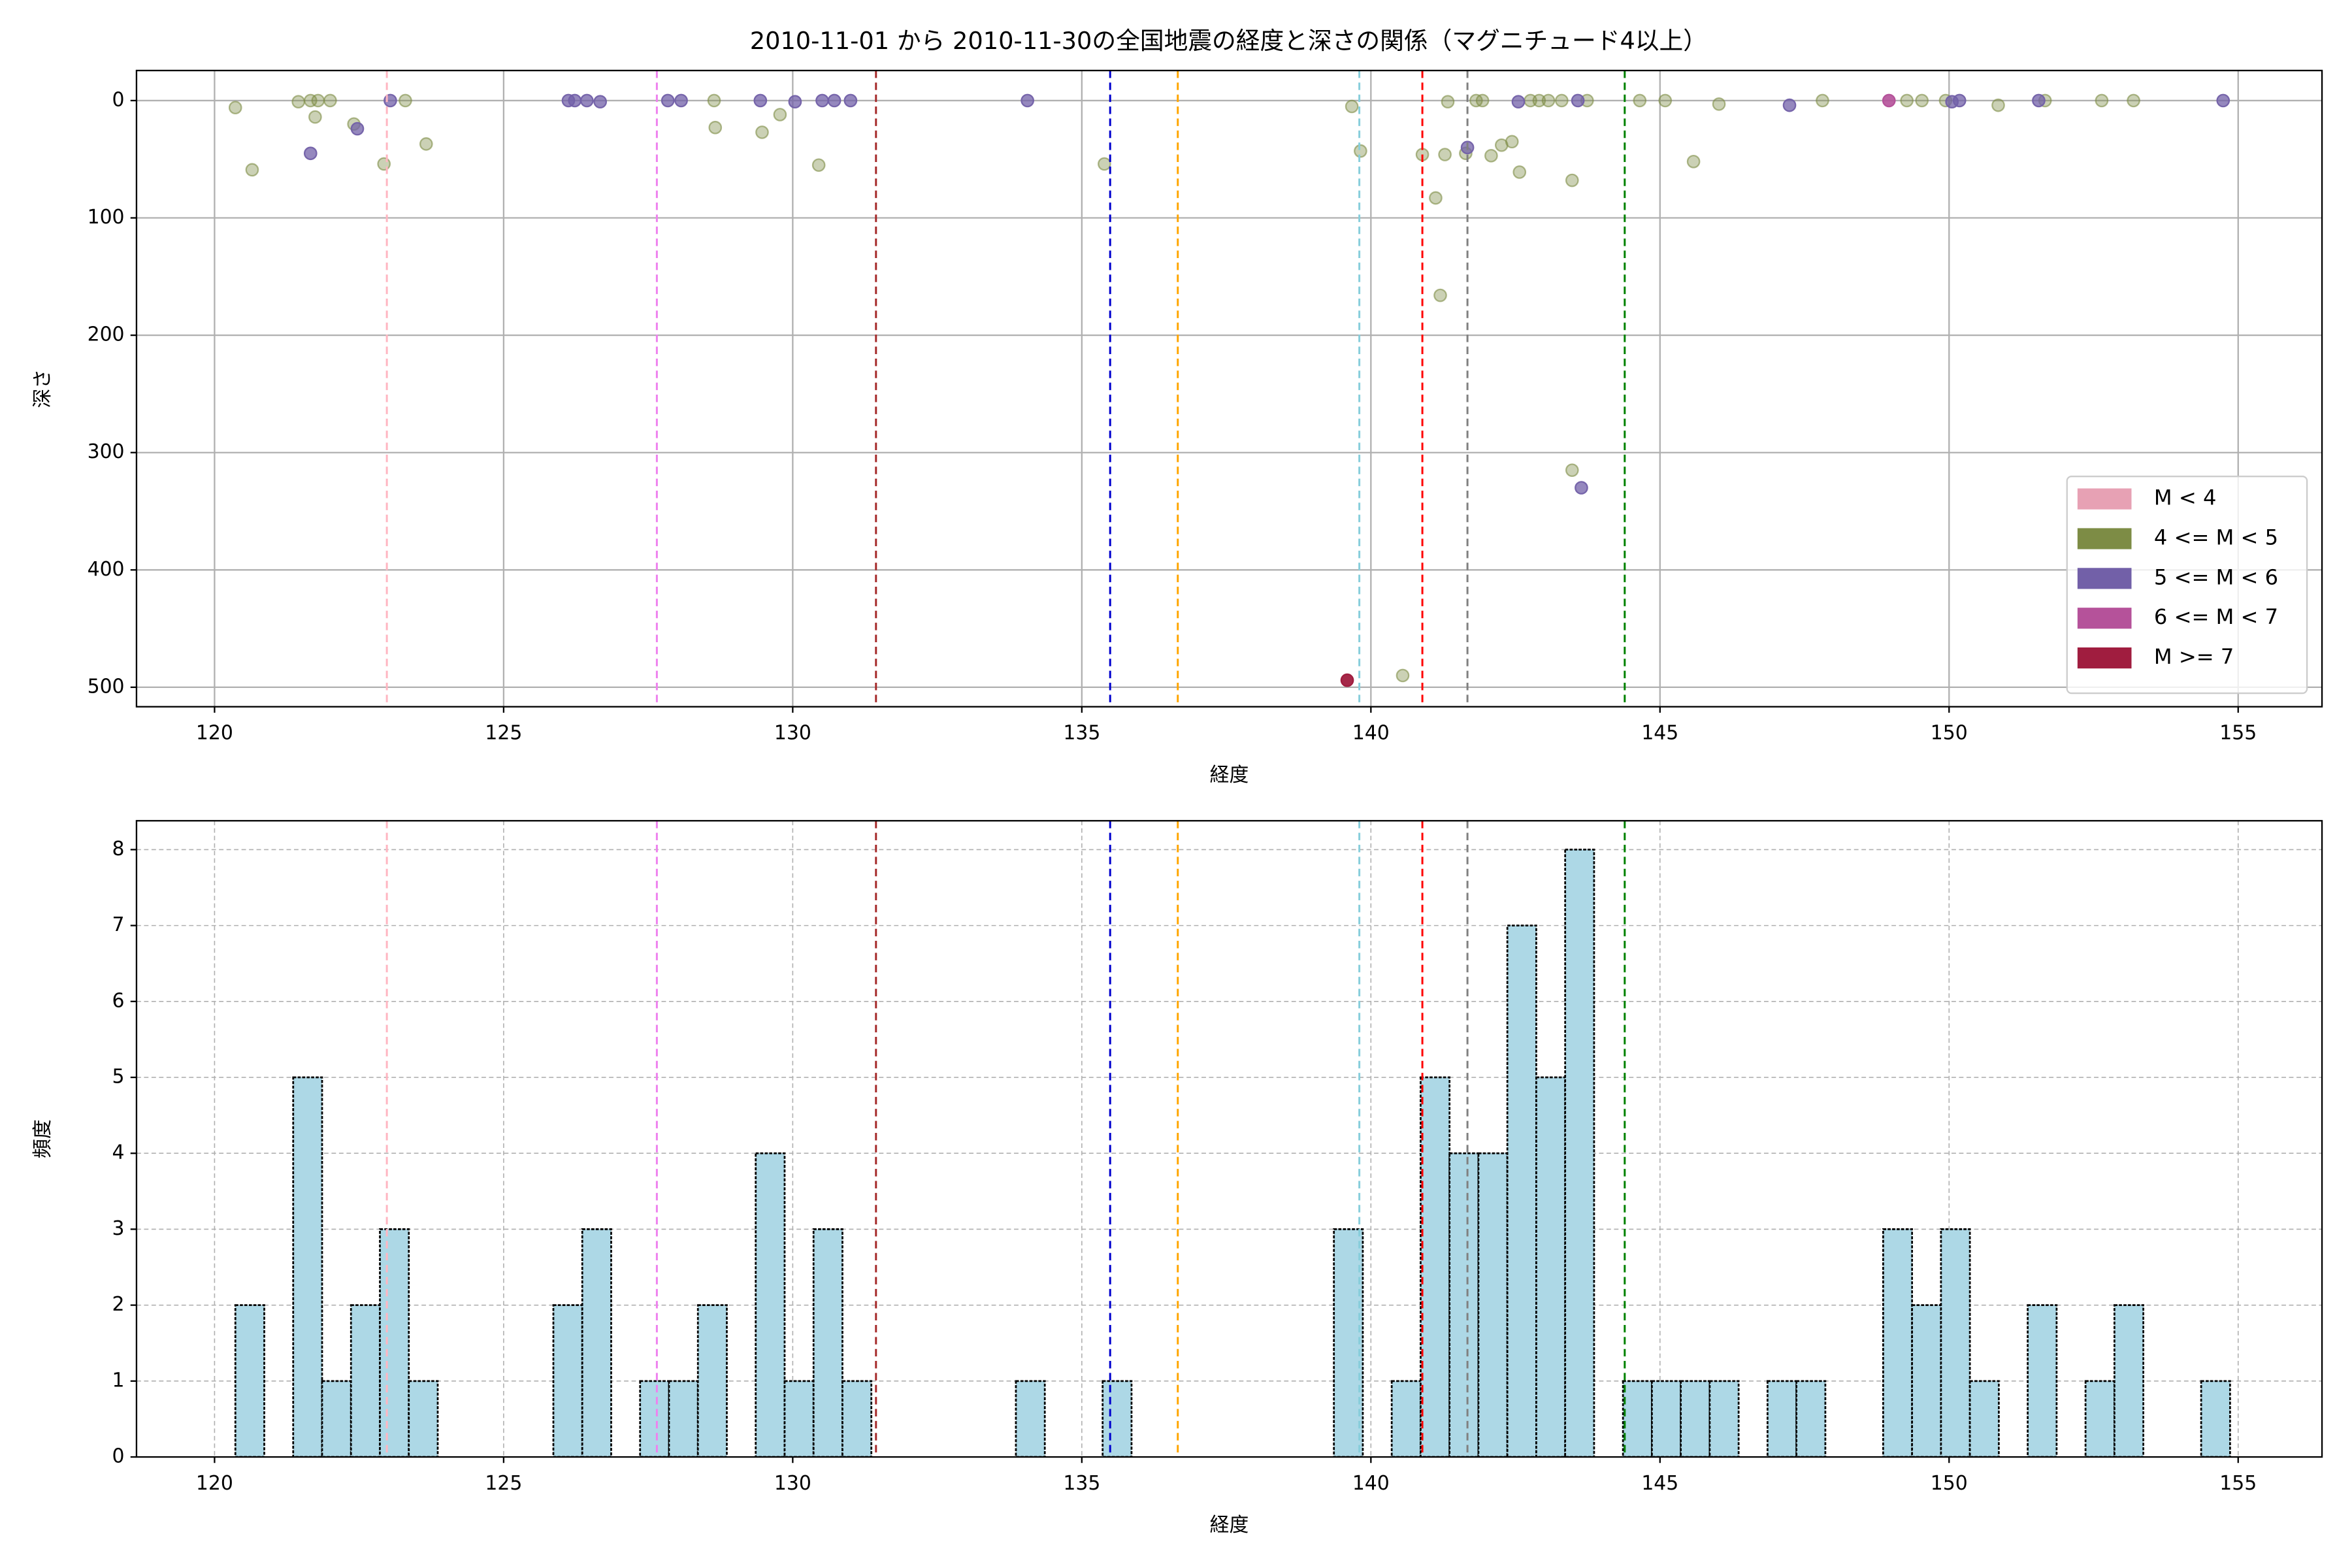 The height and width of the screenshot is (1568, 2352). I want to click on x-axis-label: 経度, so click(1229, 1525).